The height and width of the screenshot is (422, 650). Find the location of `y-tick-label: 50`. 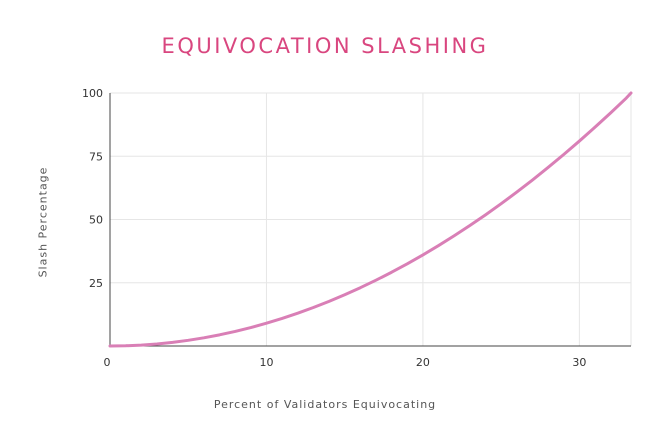

y-tick-label: 50 is located at coordinates (96, 220).